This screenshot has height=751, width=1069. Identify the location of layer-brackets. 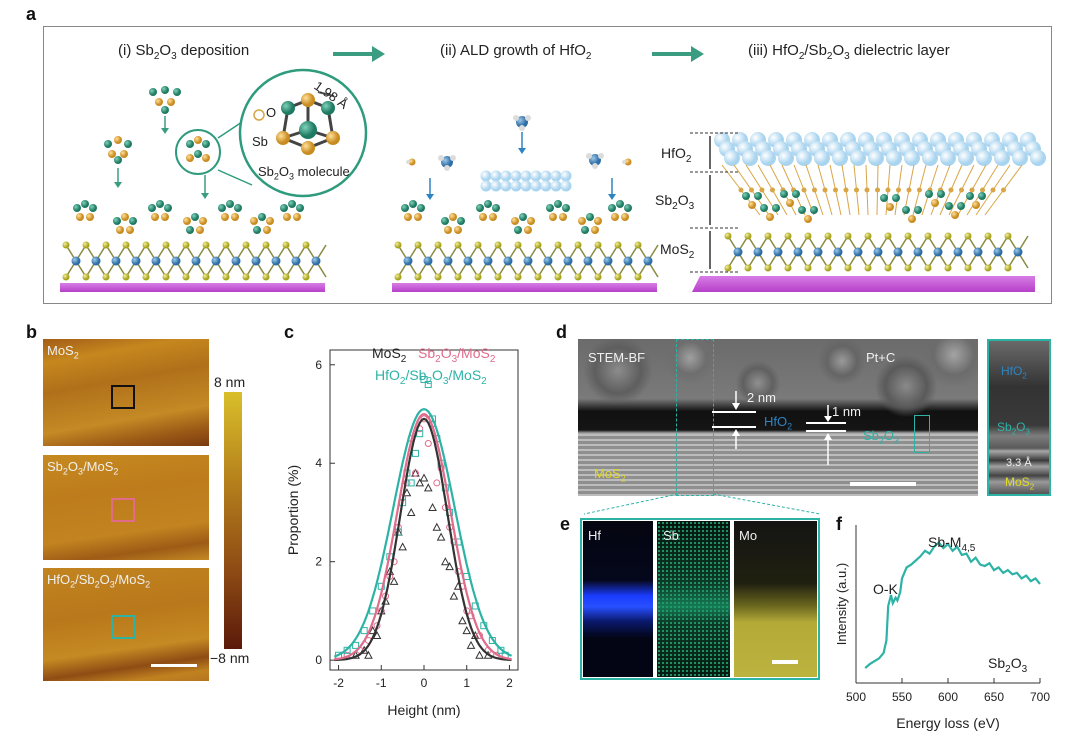
(715, 202).